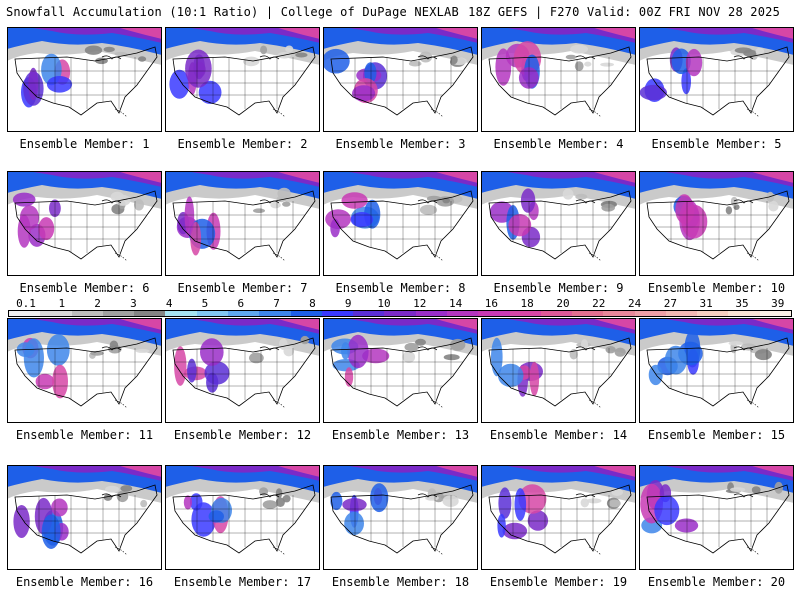  What do you see at coordinates (400, 288) in the screenshot?
I see `ensemble-member-label: Ensemble Member: 8` at bounding box center [400, 288].